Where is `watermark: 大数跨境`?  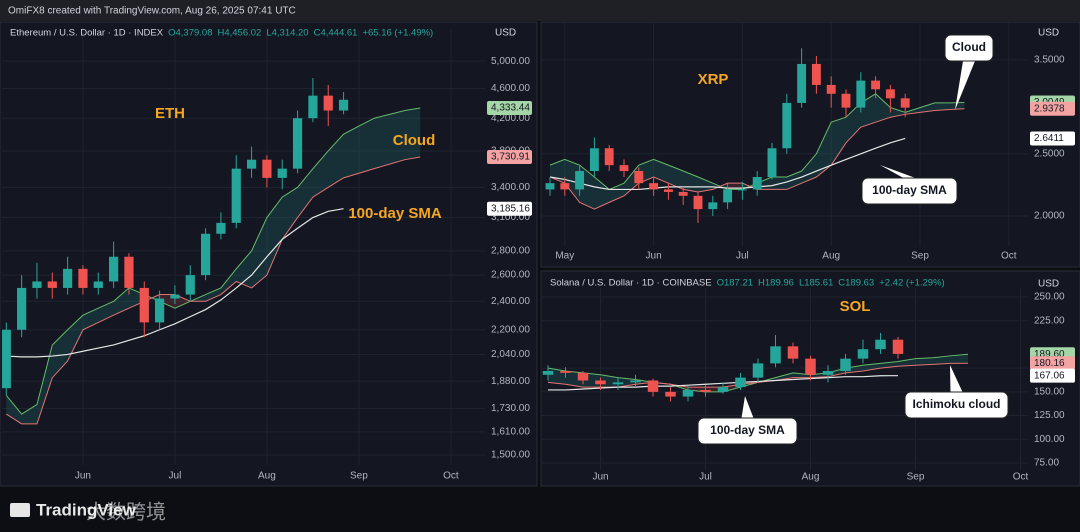
watermark: 大数跨境 is located at coordinates (126, 511).